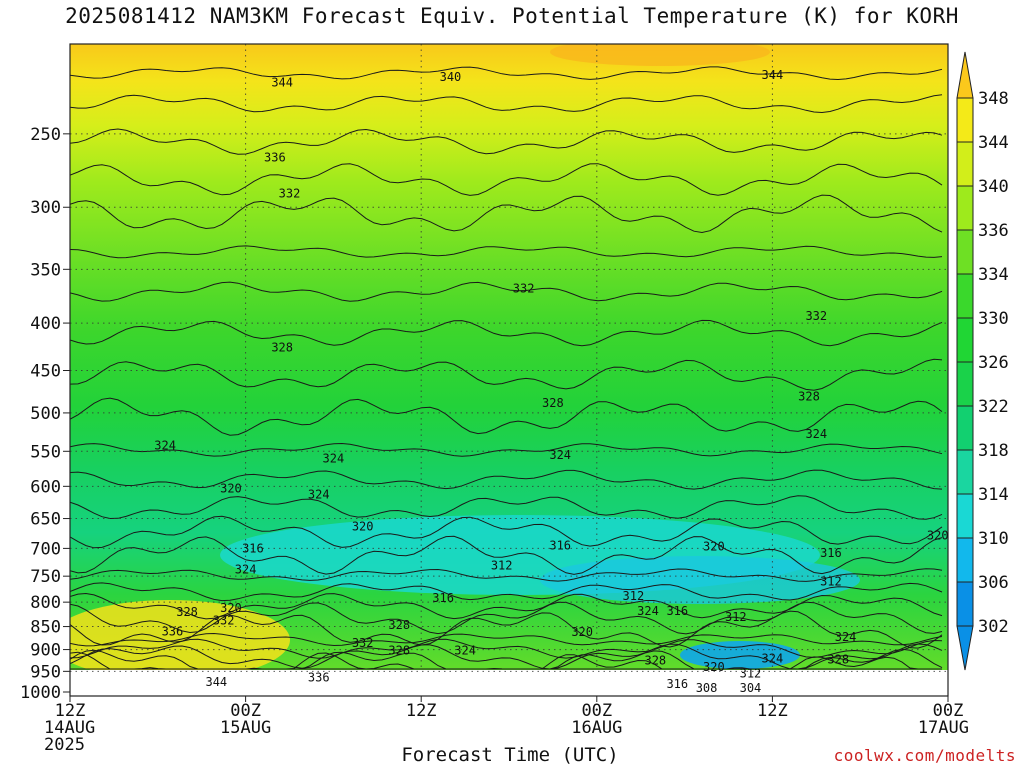 The width and height of the screenshot is (1024, 768). Describe the element at coordinates (993, 407) in the screenshot. I see `colorbar-label-322: 322` at that location.